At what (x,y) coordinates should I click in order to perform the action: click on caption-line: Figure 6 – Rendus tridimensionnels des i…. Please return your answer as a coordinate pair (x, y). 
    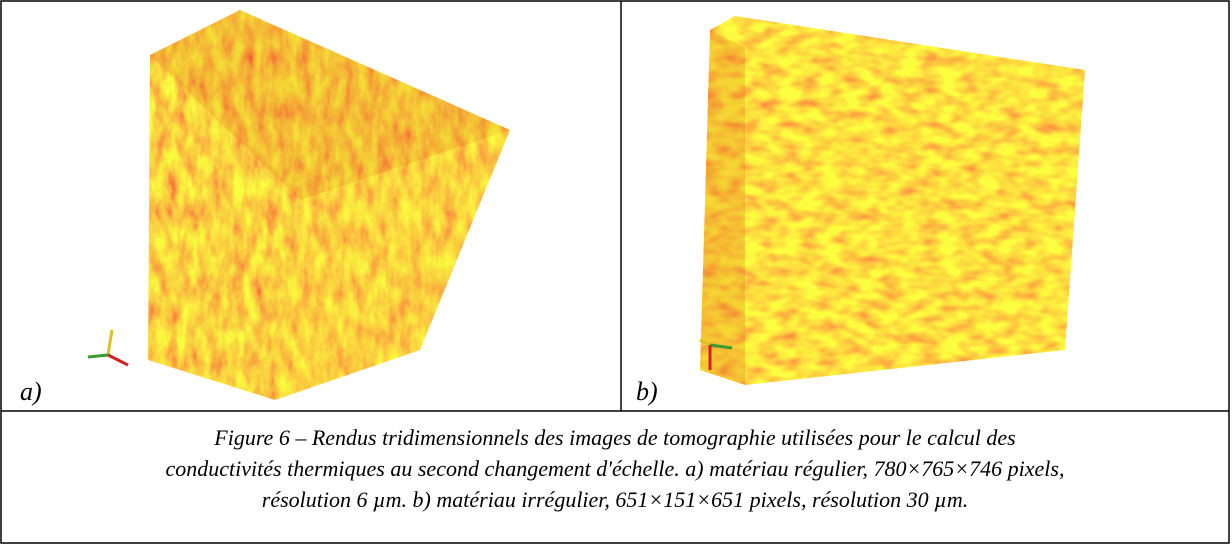
    Looking at the image, I should click on (614, 437).